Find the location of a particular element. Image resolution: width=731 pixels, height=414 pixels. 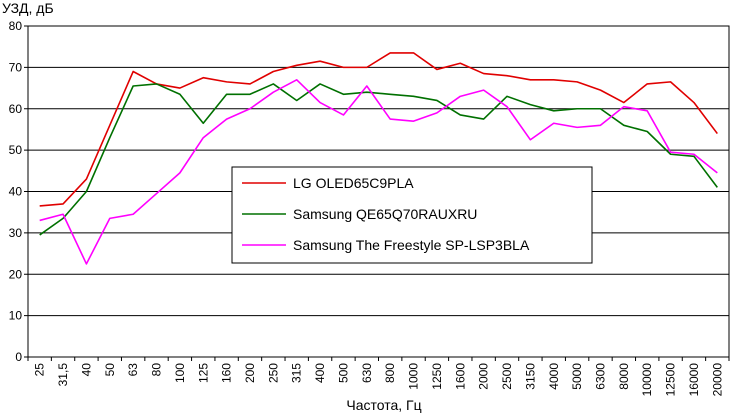

legend-entry-3: Samsung The Freestyle SP-LSP3BLA is located at coordinates (411, 245).